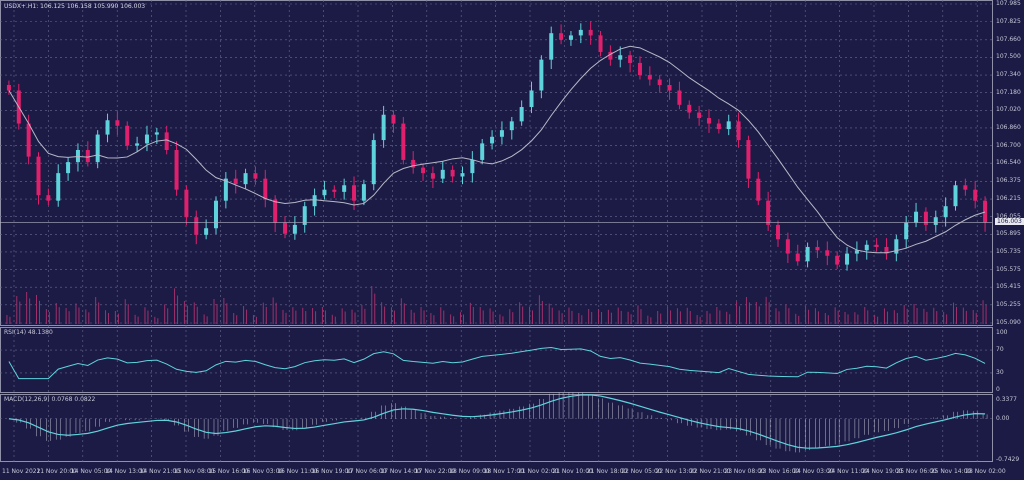 The height and width of the screenshot is (480, 1024). Describe the element at coordinates (1008, 459) in the screenshot. I see `macd-tick-label: -0.7429` at that location.